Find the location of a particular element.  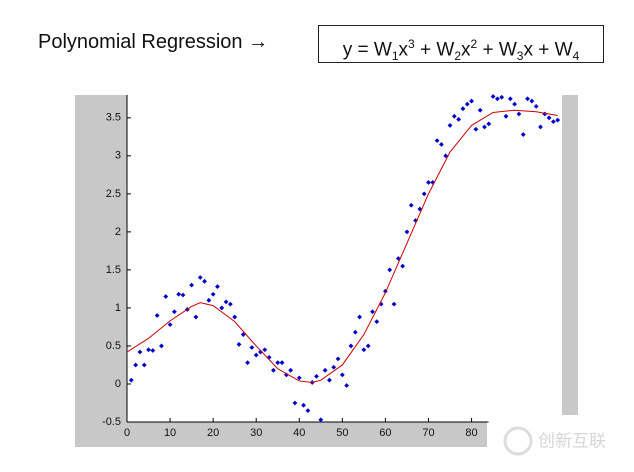

y-tick-label: -0.5 is located at coordinates (111, 422).